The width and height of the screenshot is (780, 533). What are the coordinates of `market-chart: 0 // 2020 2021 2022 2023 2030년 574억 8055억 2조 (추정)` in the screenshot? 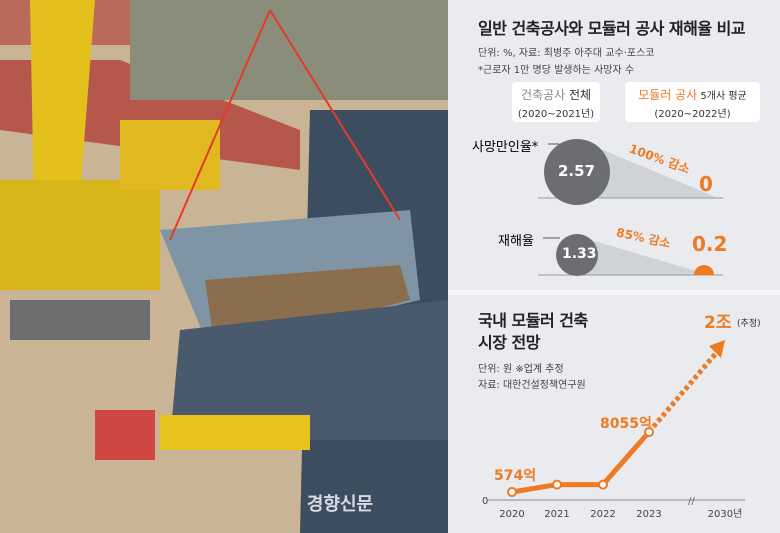 It's located at (621, 416).